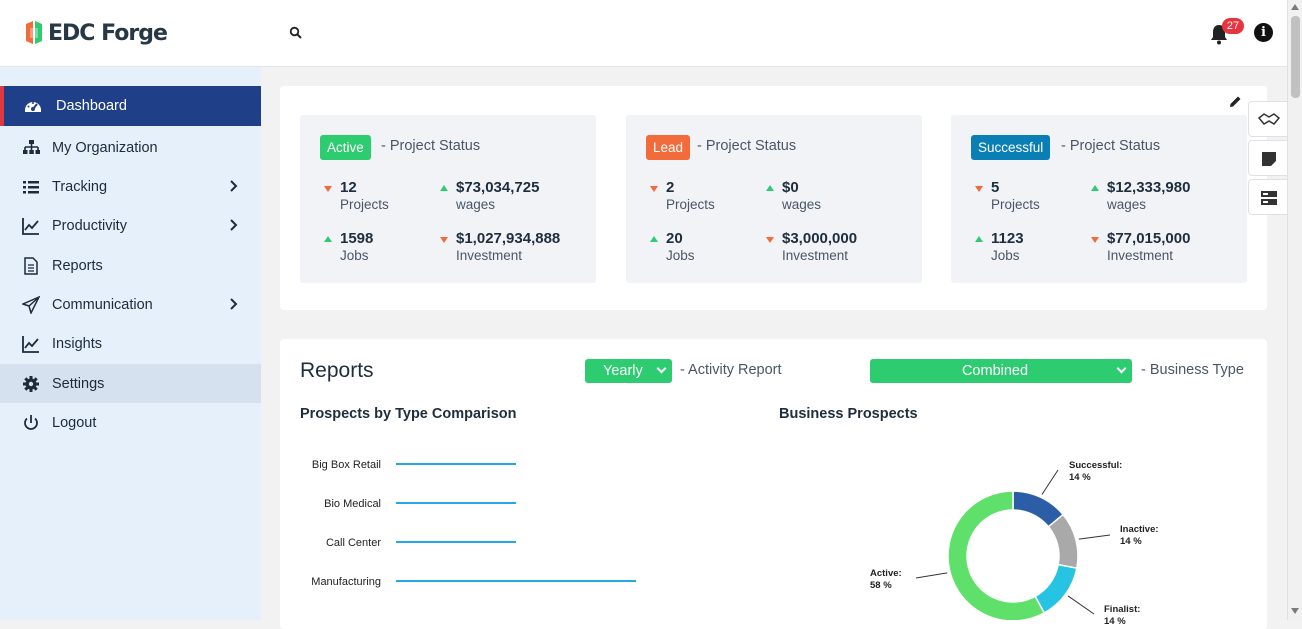 This screenshot has width=1302, height=629. Describe the element at coordinates (77, 265) in the screenshot. I see `sidebar-item-label: Reports` at that location.